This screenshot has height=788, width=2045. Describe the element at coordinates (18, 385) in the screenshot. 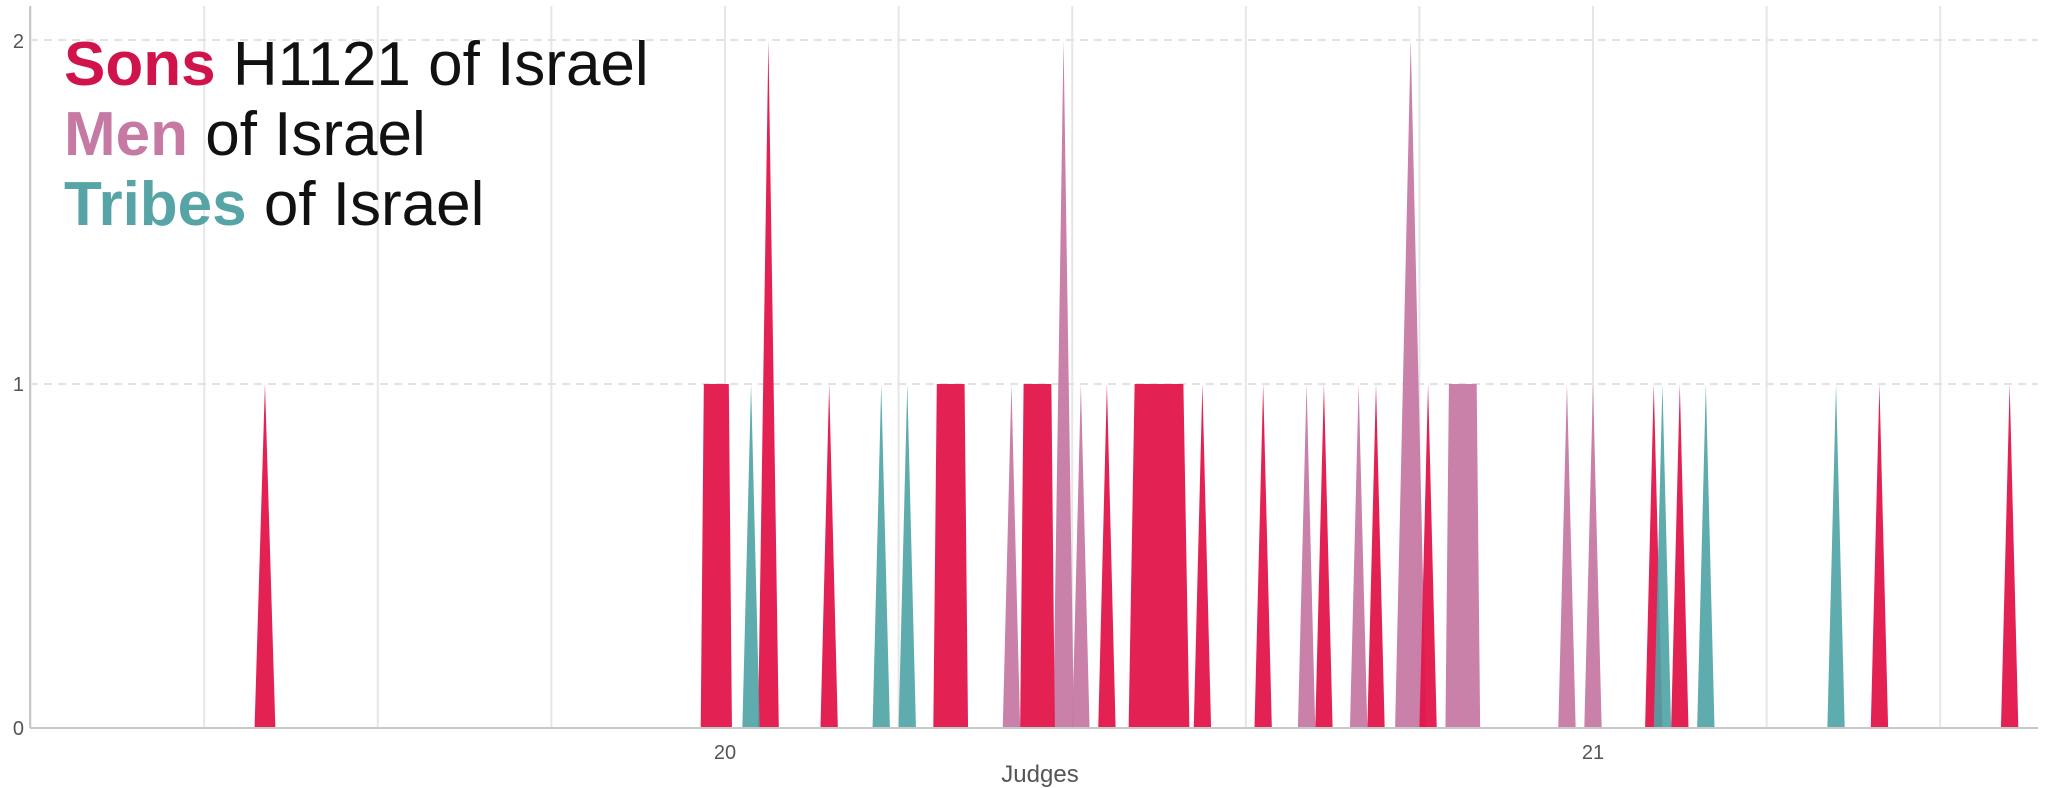

I see `y-tick-label-1: 1` at that location.